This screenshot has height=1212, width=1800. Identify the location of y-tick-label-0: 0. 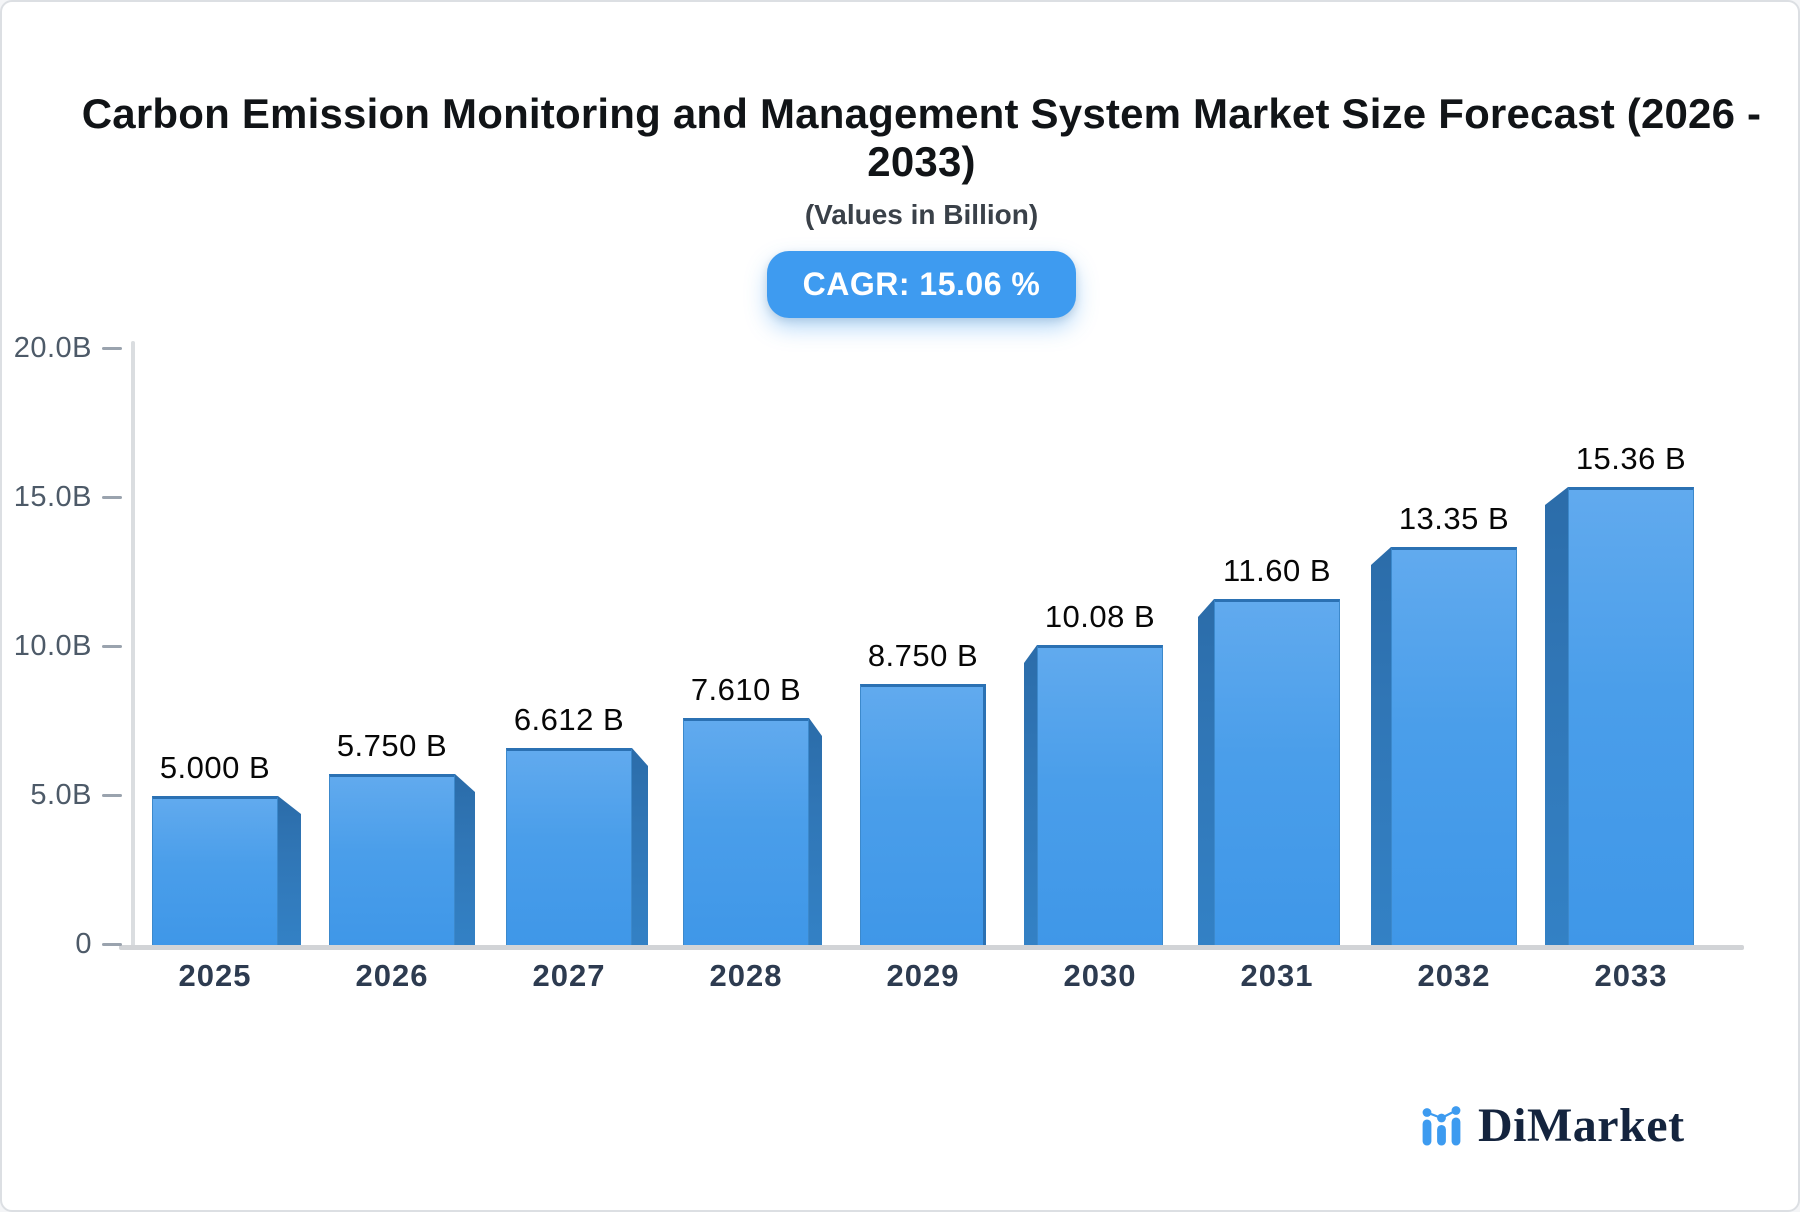
(83, 944).